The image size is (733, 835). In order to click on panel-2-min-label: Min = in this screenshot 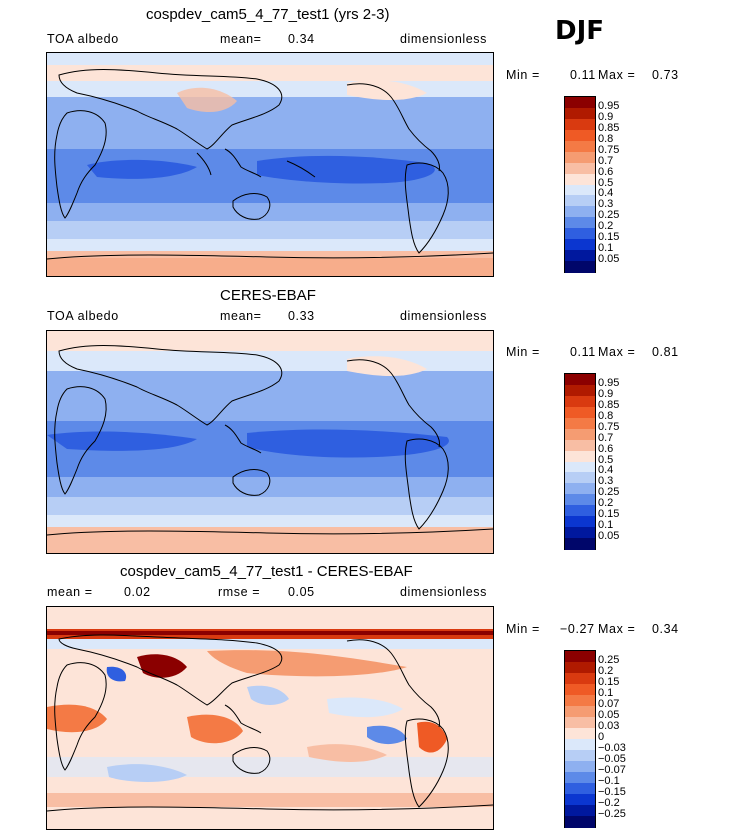, I will do `click(523, 352)`.